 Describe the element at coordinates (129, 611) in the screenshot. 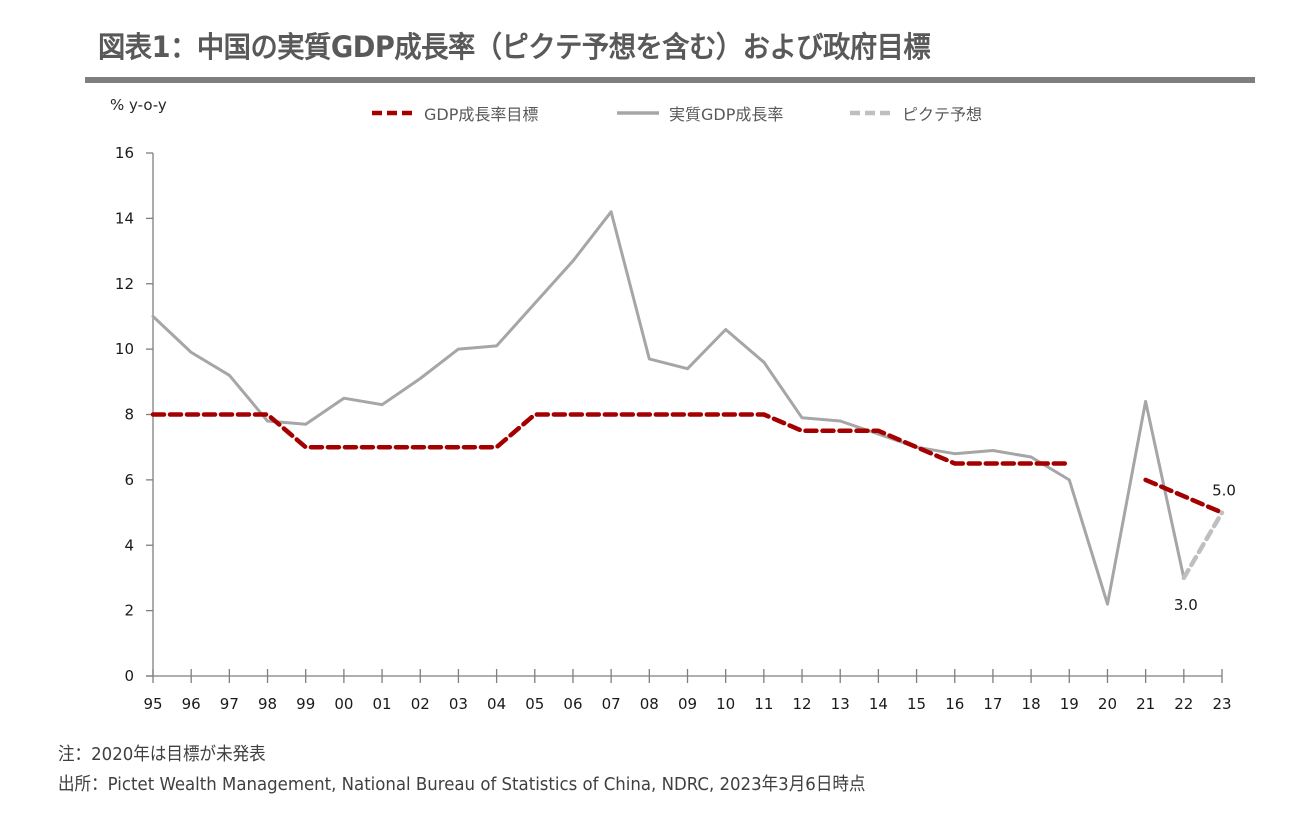

I see `y-tick-label: 2` at that location.